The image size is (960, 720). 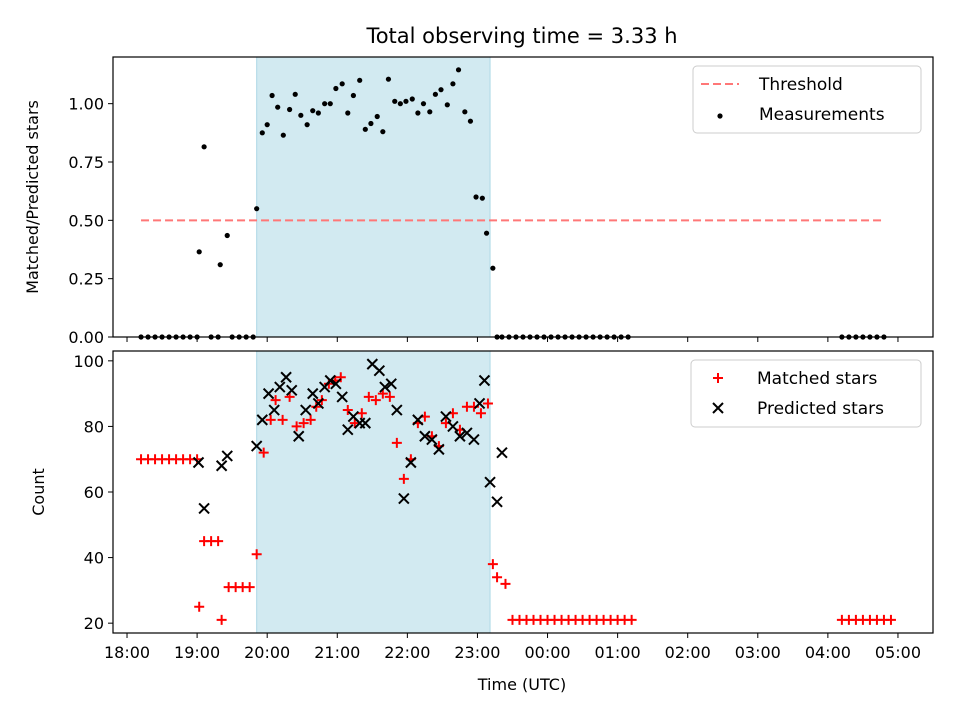 What do you see at coordinates (88, 361) in the screenshot?
I see `ytick-label: 100` at bounding box center [88, 361].